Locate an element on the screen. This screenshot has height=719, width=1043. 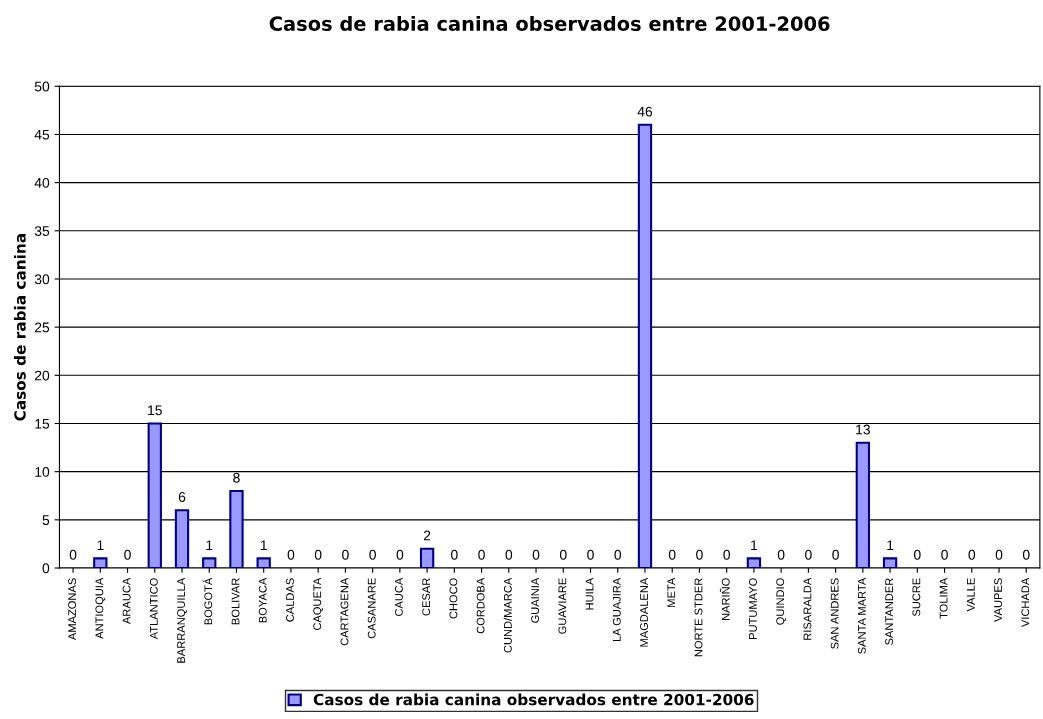
x-tick-label: ANTIOQUIA is located at coordinates (100, 608).